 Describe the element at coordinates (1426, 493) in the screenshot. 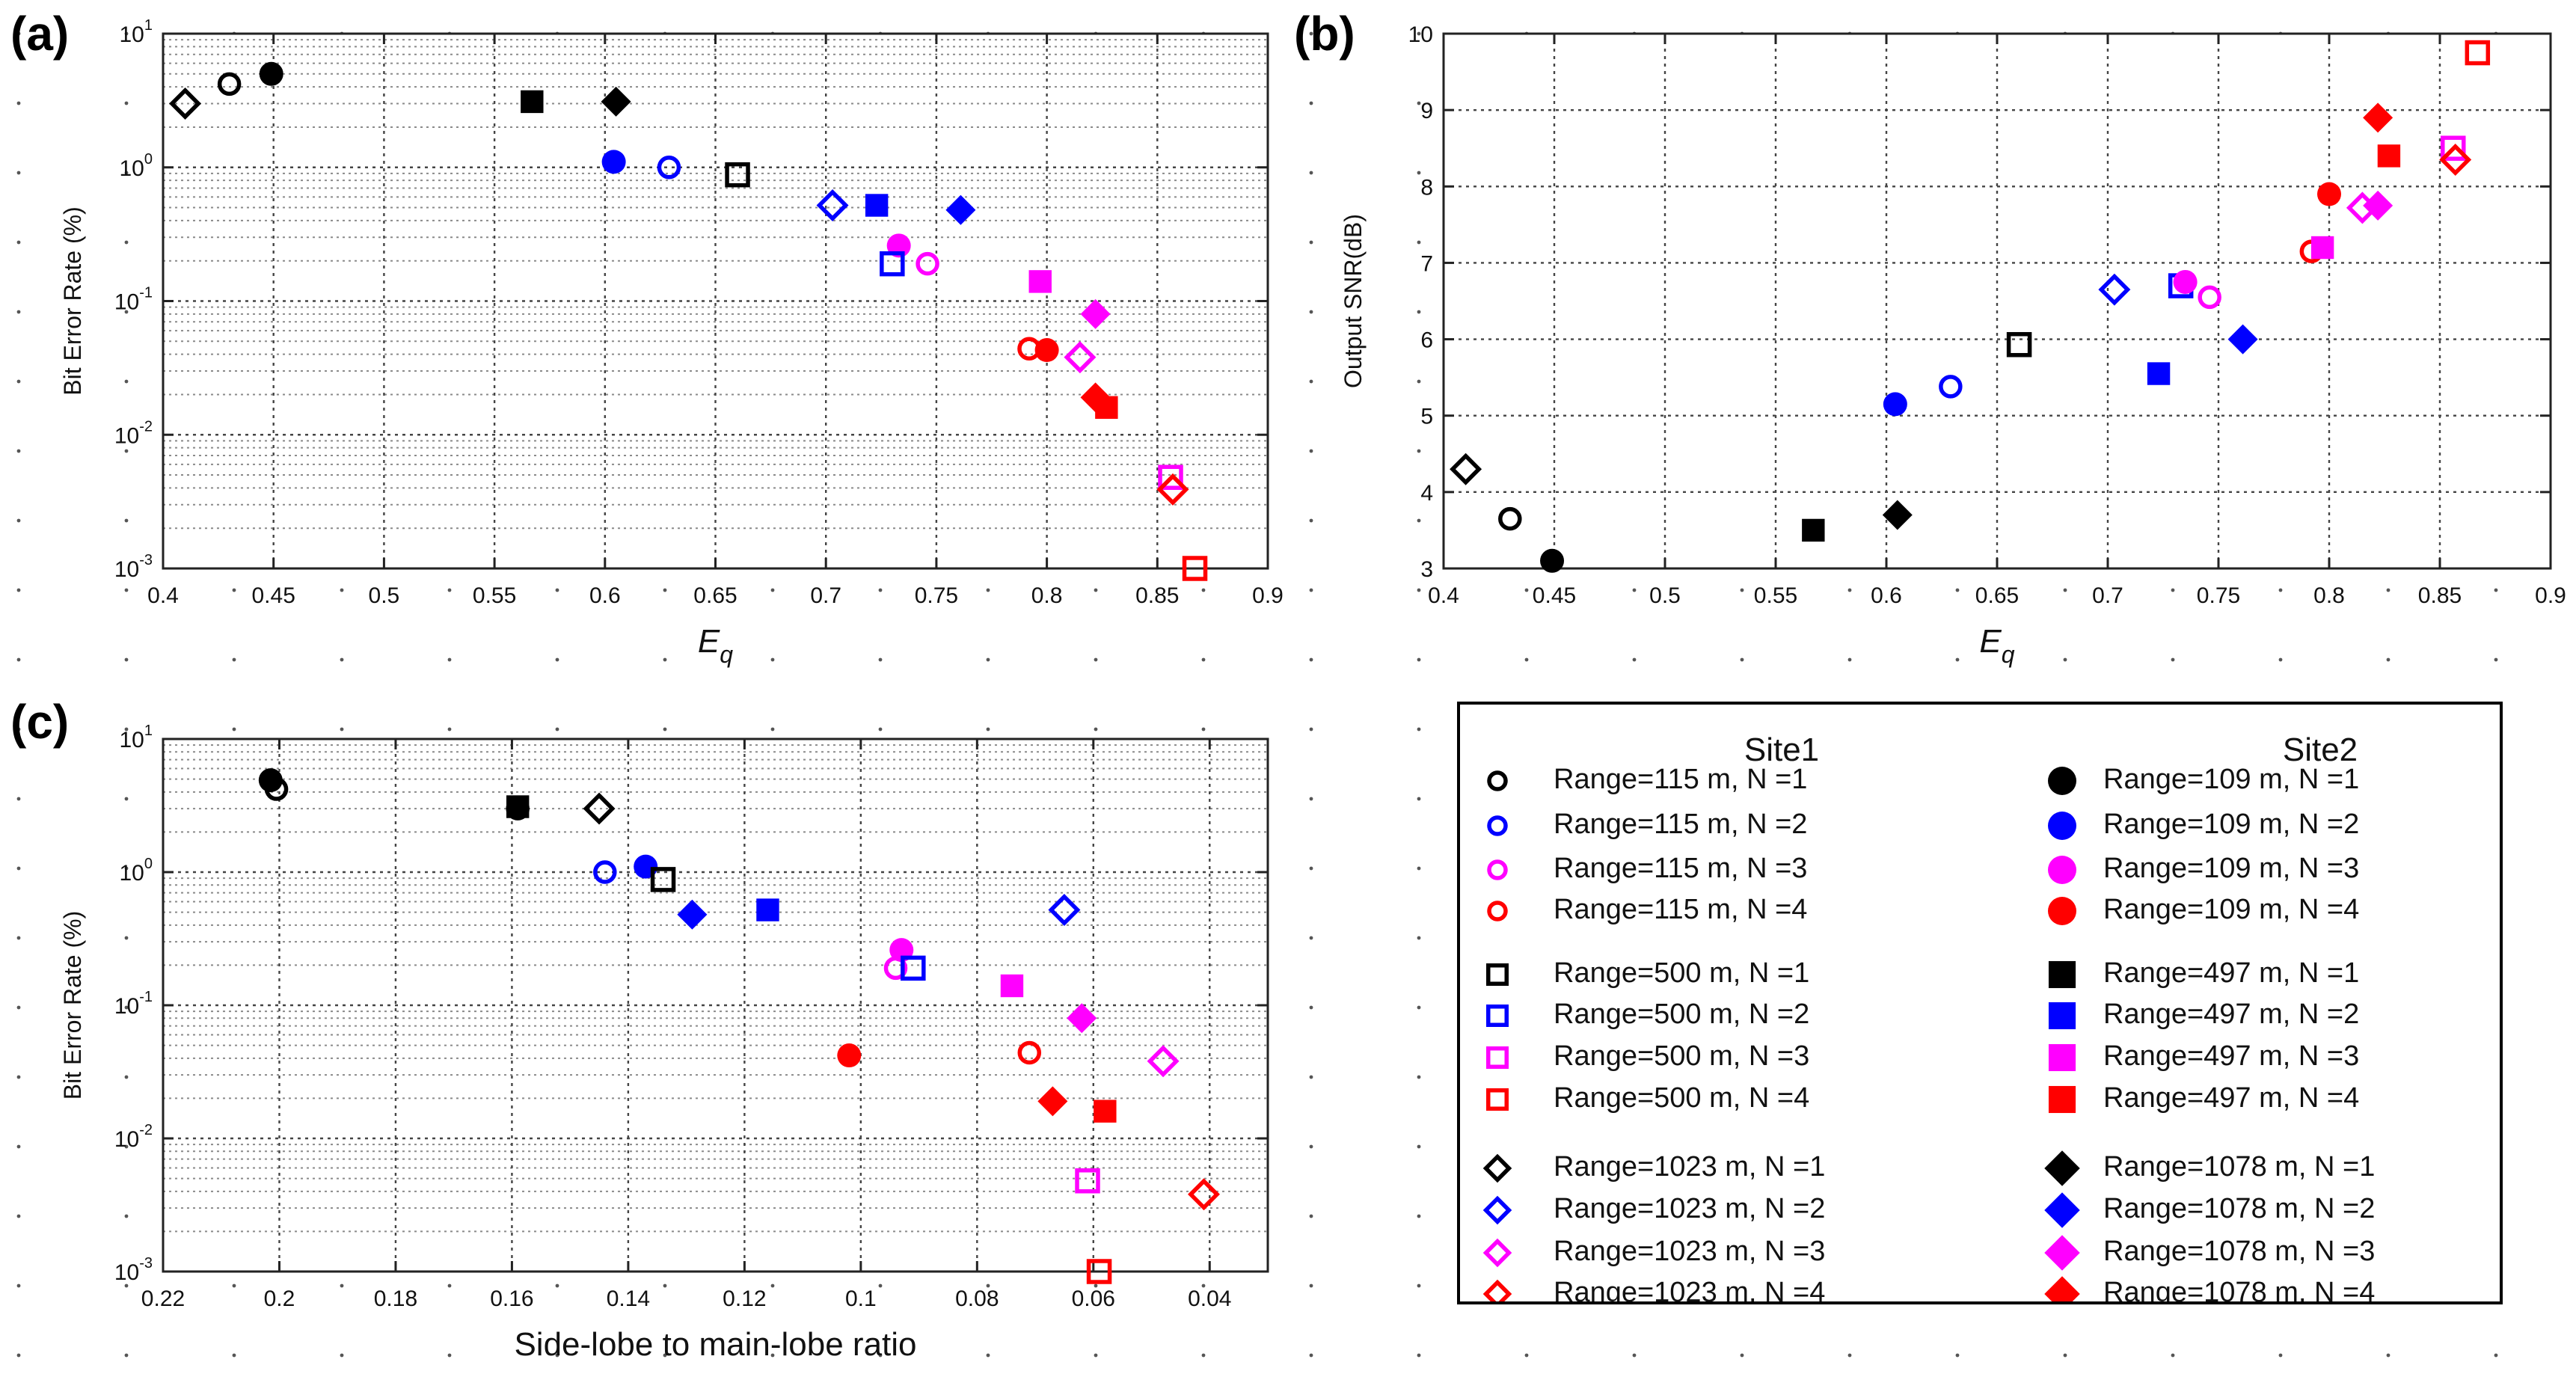

I see `y-tick-label: 4` at that location.